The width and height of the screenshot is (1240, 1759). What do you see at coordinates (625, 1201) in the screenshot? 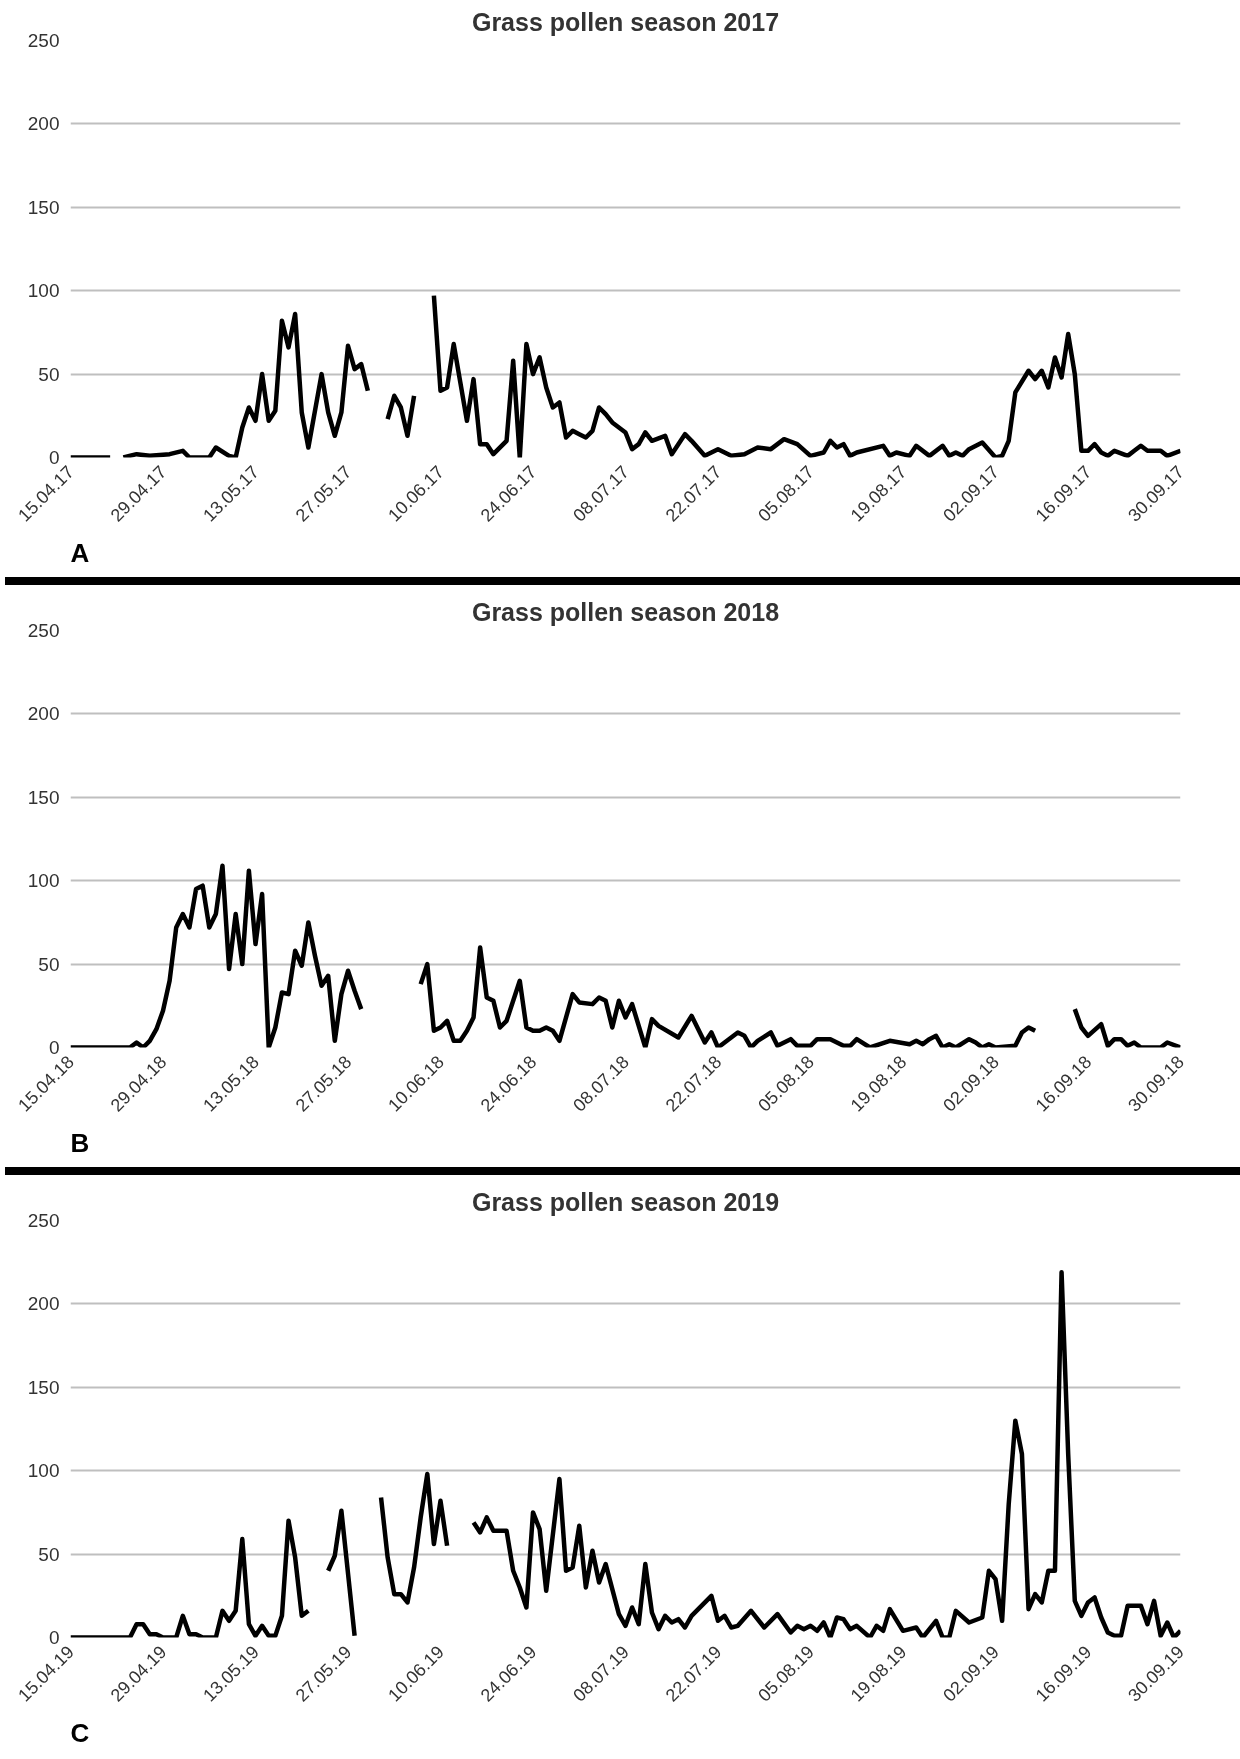
I see `chart-title: Grass pollen season 2019` at bounding box center [625, 1201].